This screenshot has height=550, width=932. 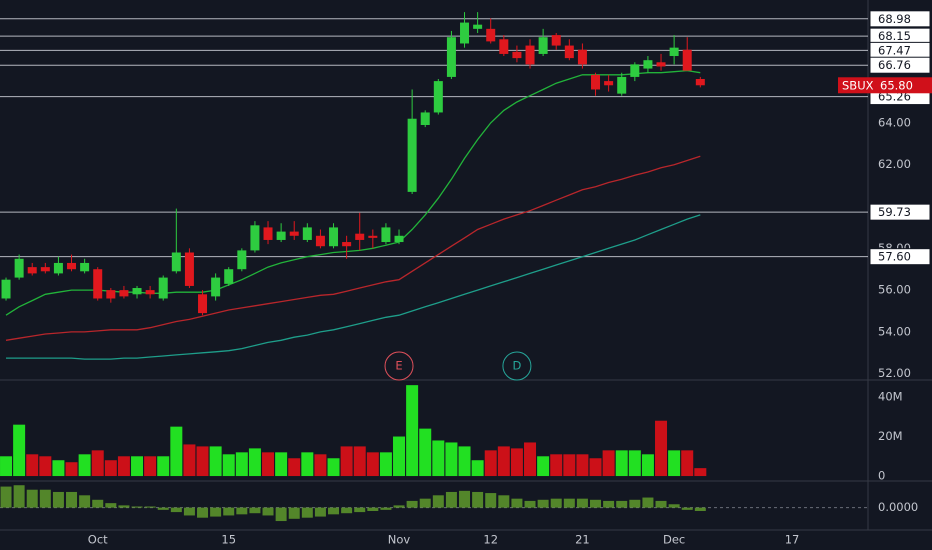 I want to click on y-tick-label: 56.00, so click(x=894, y=290).